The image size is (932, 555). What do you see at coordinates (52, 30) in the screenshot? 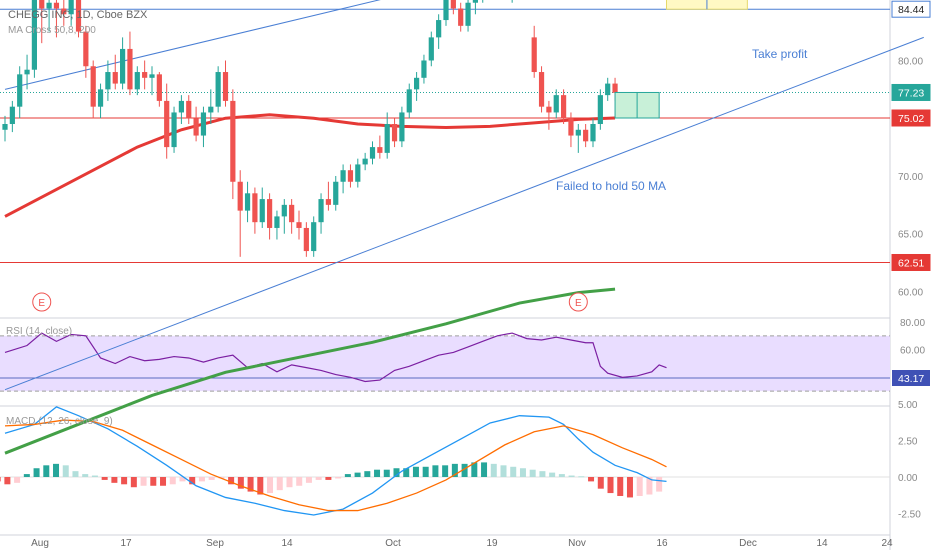
I see `ma-legend-label: MA Cross 50,8, 200` at bounding box center [52, 30].